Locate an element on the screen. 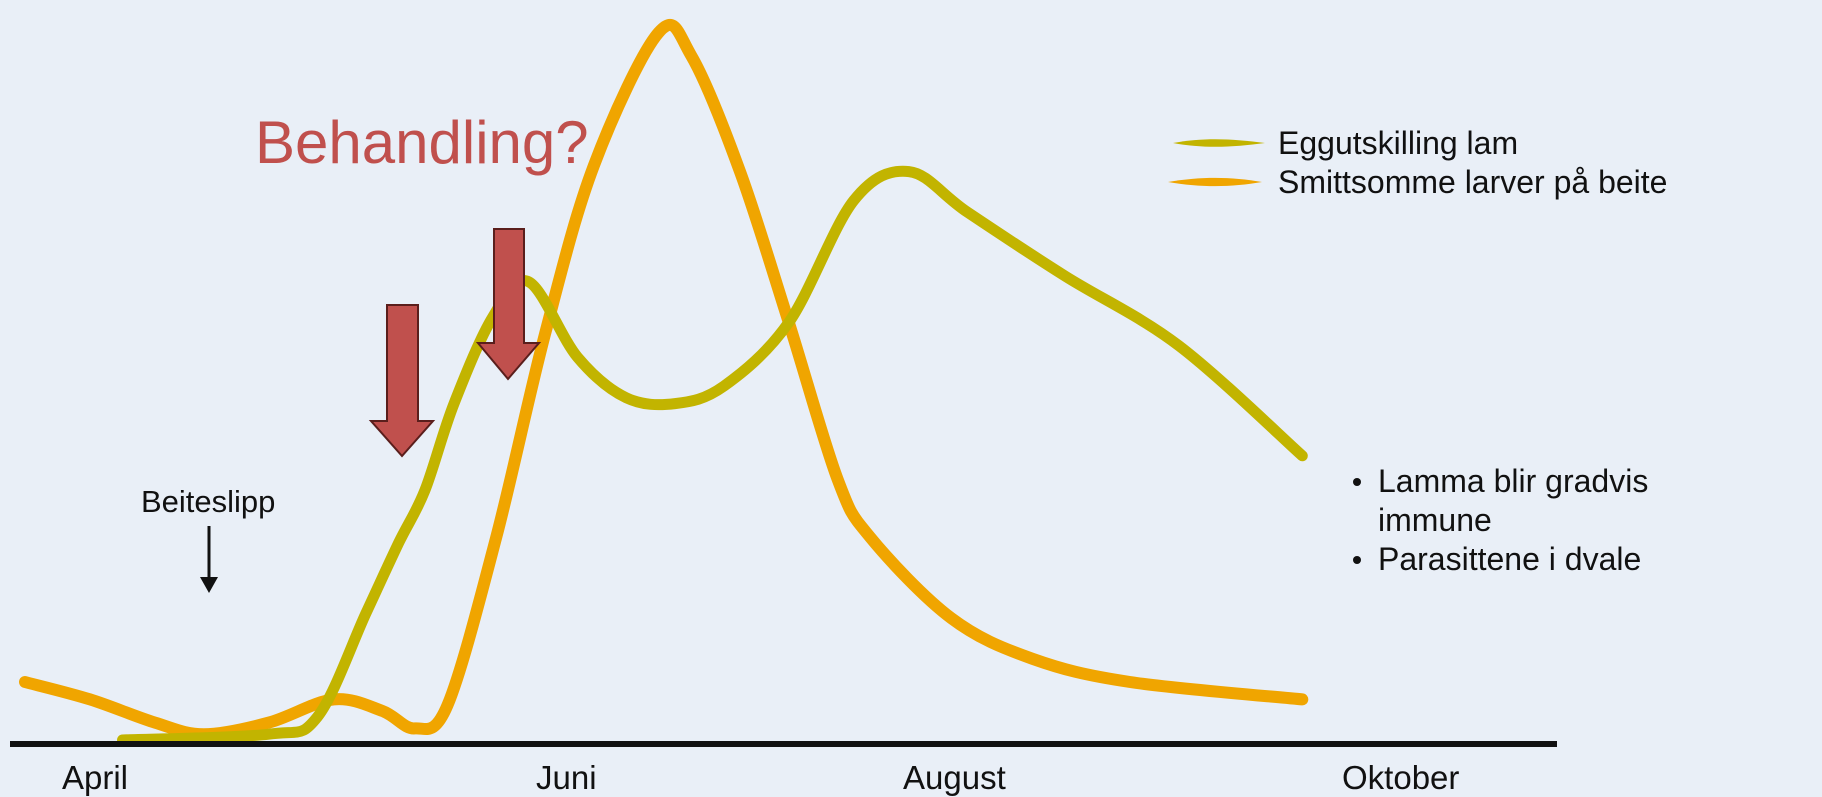  note-immune: Lamma blir gradvis immune is located at coordinates (1517, 500).